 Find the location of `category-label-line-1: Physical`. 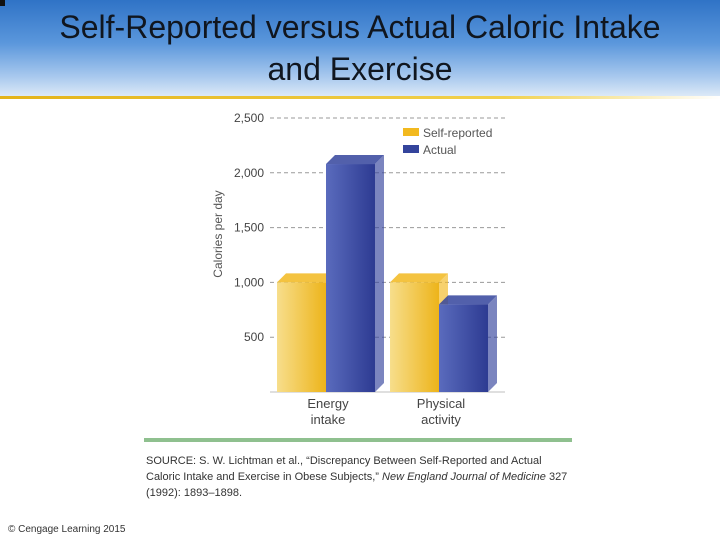

category-label-line-1: Physical is located at coordinates (441, 403).